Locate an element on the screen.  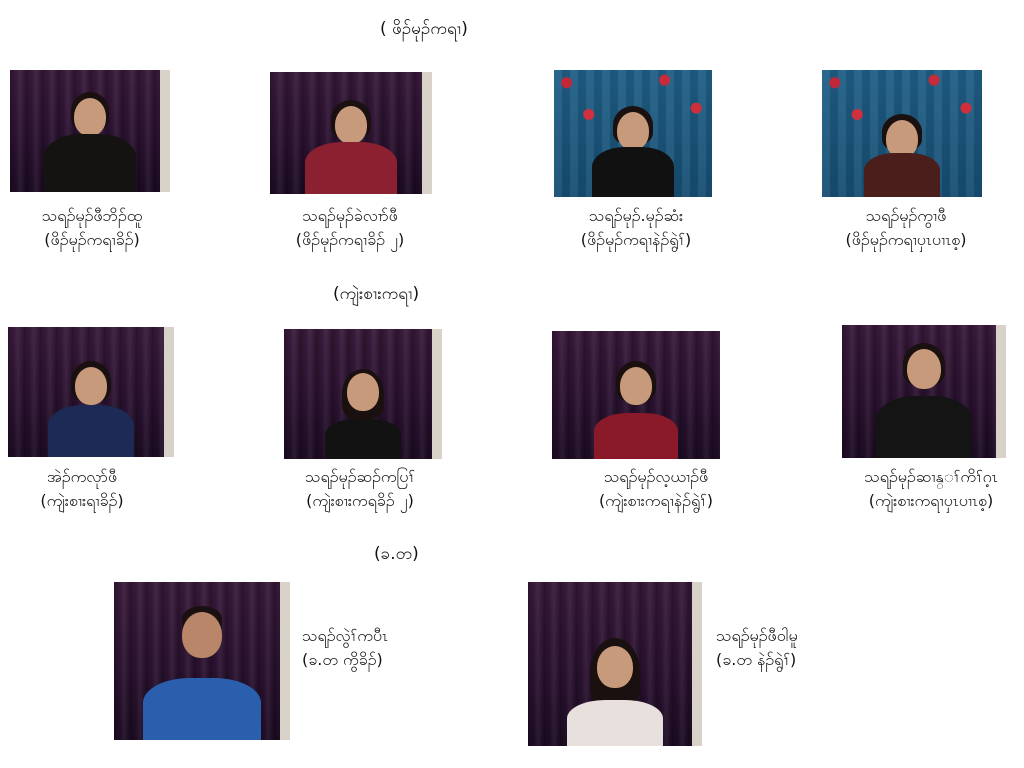
member-caption: သရၣ်မုၣ်ကွၢဖီ (ဖိၣ်မုၣ်ကရၢပှၤပၢၤစ့) is located at coordinates (906, 228).